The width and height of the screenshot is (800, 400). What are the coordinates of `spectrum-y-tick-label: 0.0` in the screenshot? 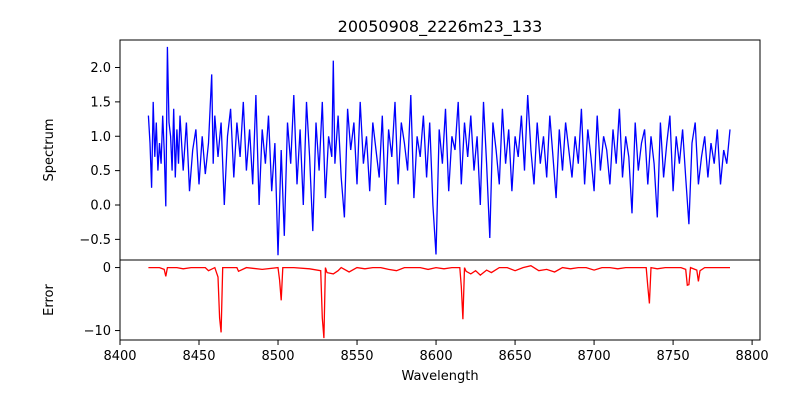 It's located at (100, 206).